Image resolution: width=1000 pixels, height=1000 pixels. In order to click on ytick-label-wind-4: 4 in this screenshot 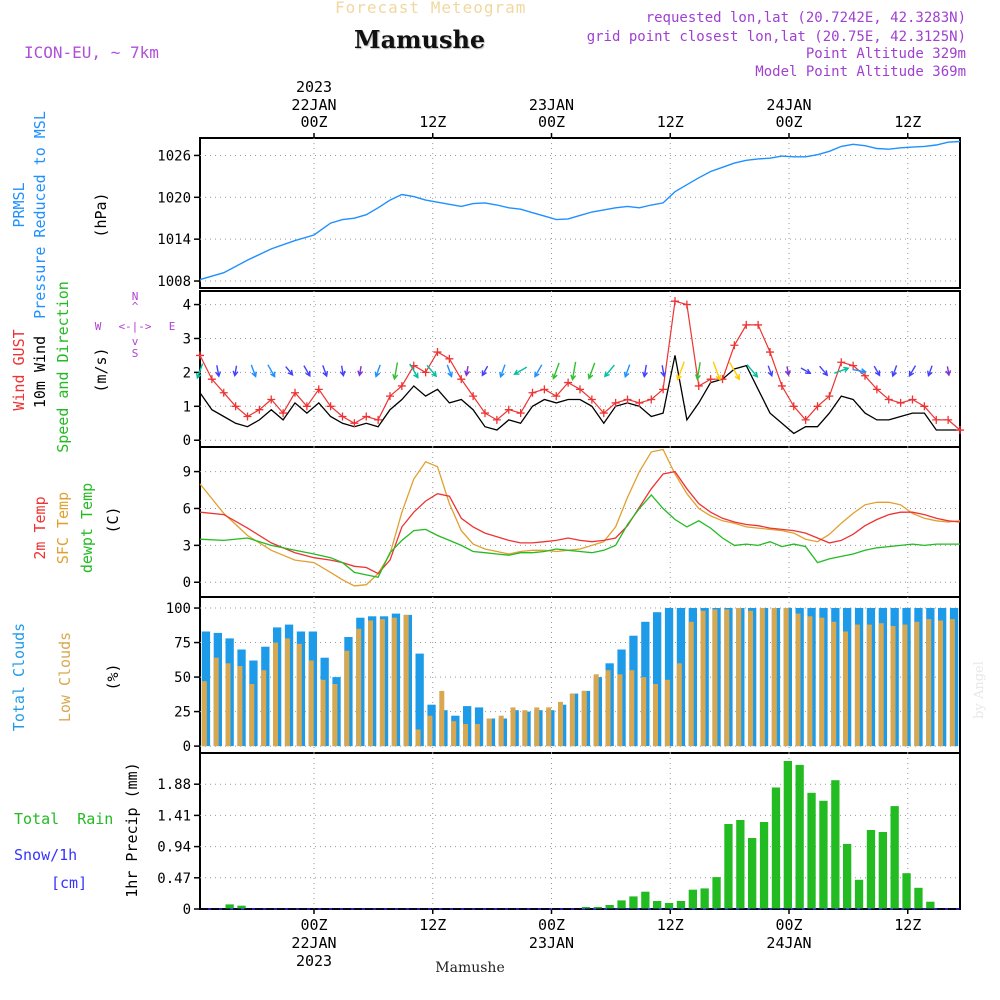, I will do `click(187, 306)`.